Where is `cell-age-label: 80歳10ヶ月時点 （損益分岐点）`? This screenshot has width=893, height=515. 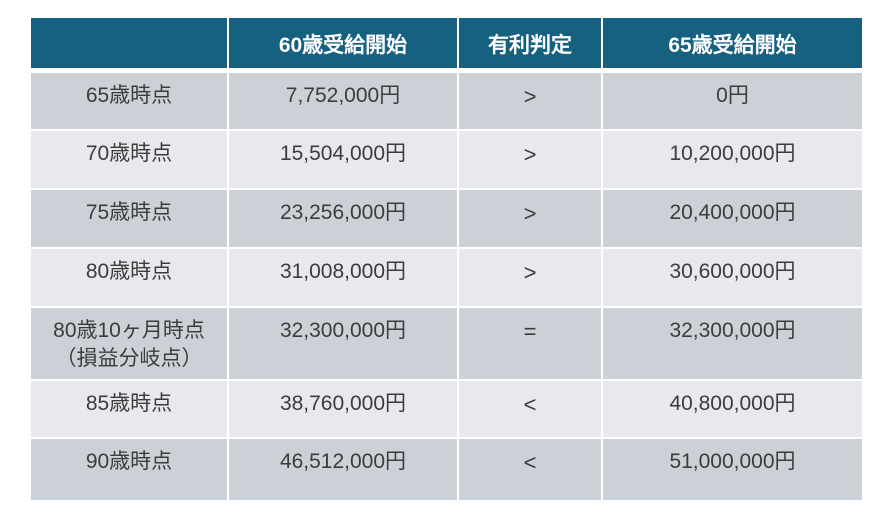
cell-age-label: 80歳10ヶ月時点 （損益分岐点） is located at coordinates (130, 344).